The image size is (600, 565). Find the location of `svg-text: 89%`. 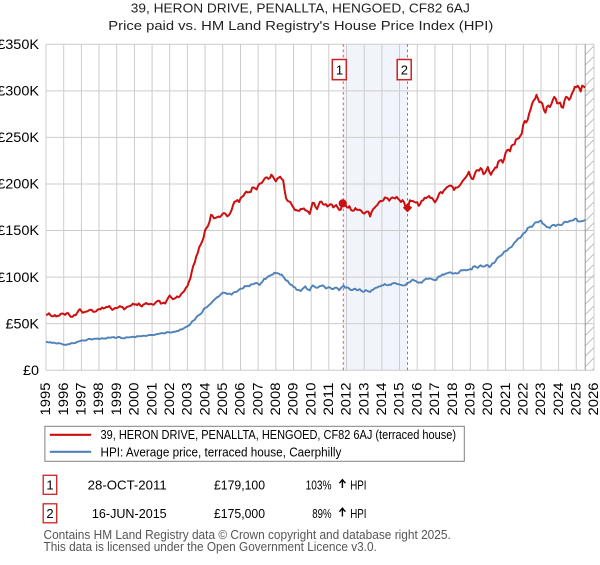

svg-text: 89% is located at coordinates (322, 513).